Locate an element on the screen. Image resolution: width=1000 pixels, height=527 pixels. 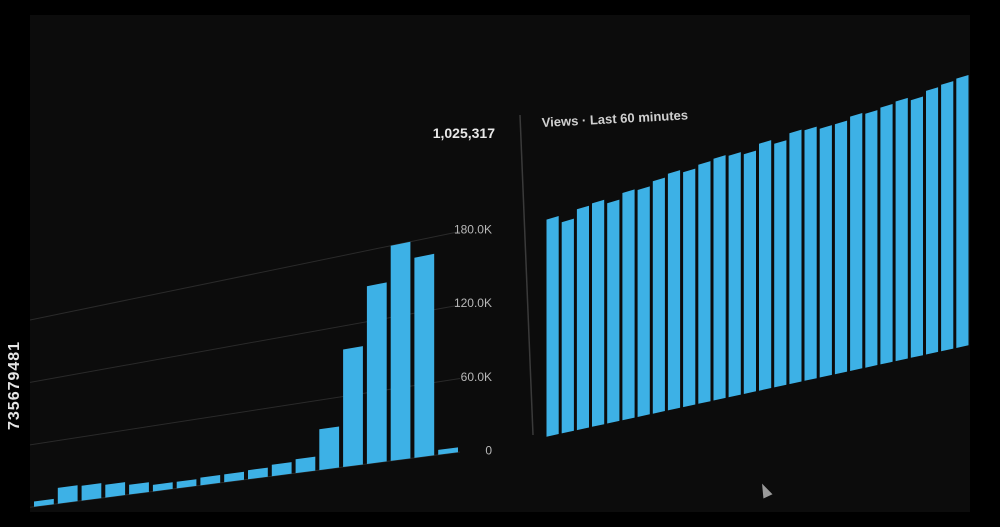
y-tick-label: 0 is located at coordinates (488, 451).